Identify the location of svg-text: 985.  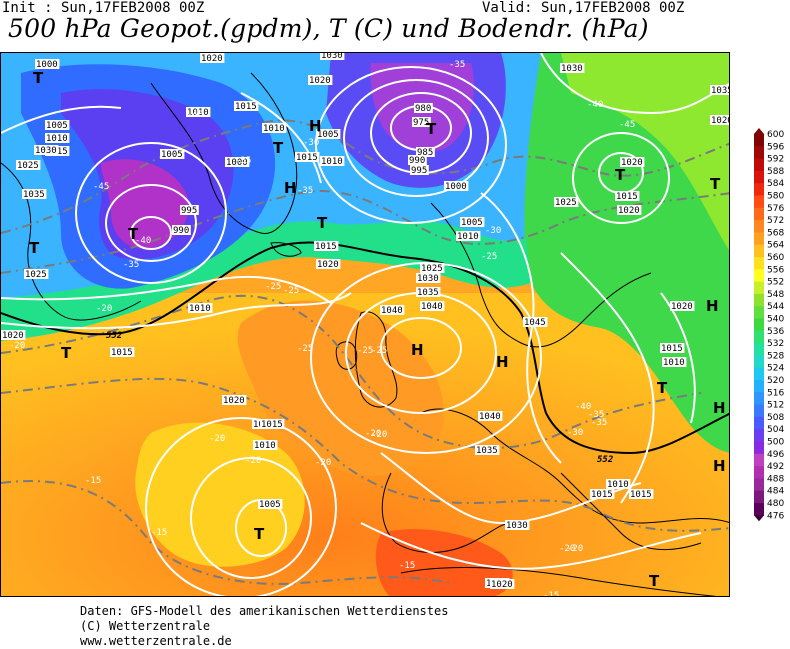
(425, 153).